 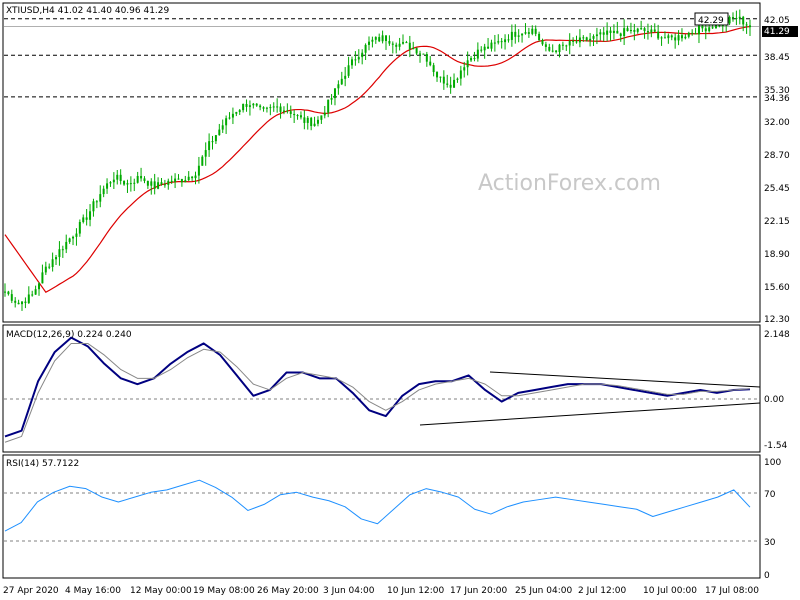 What do you see at coordinates (288, 591) in the screenshot?
I see `time-tick: 26 May 20:00` at bounding box center [288, 591].